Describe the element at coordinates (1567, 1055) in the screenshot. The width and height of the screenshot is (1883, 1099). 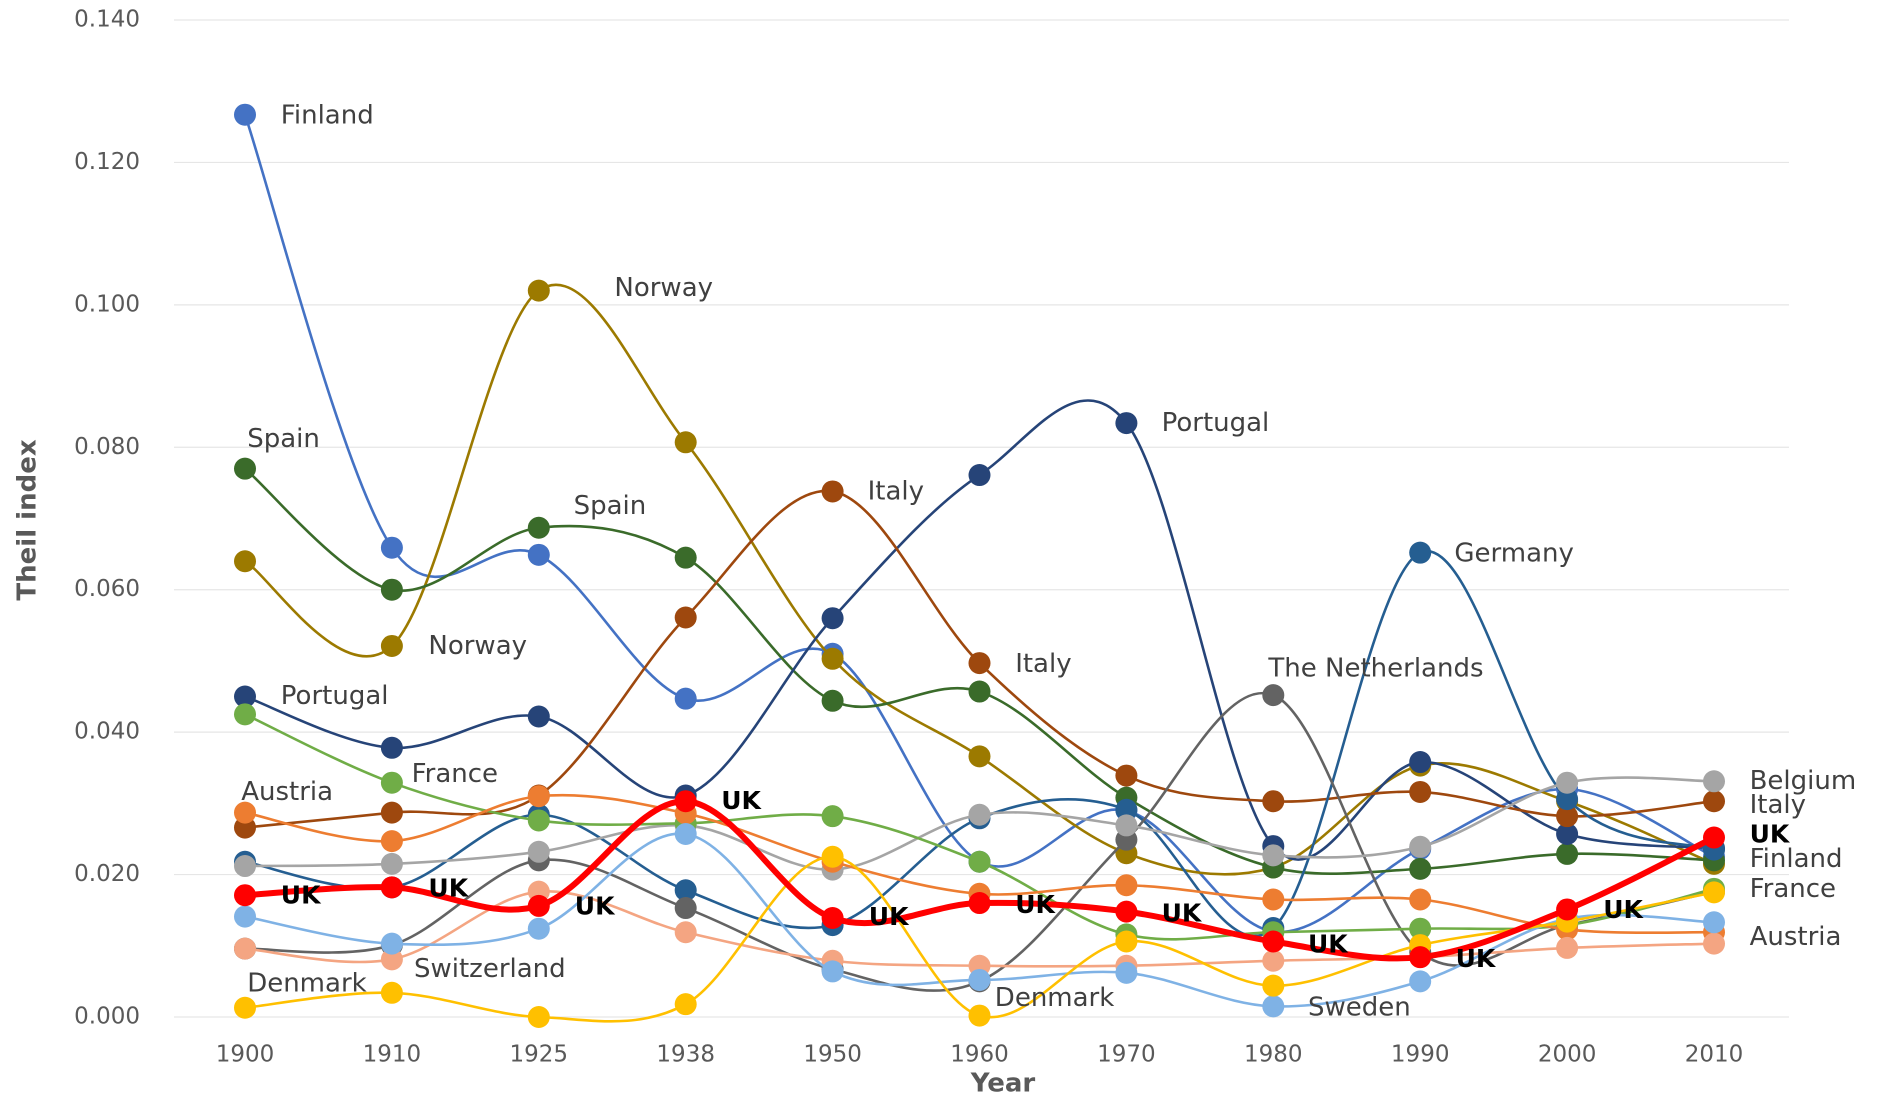
I see `x-tick-label: 2000` at that location.